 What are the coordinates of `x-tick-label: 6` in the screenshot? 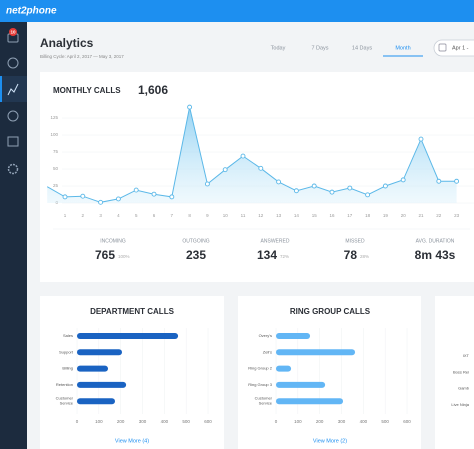 It's located at (154, 215).